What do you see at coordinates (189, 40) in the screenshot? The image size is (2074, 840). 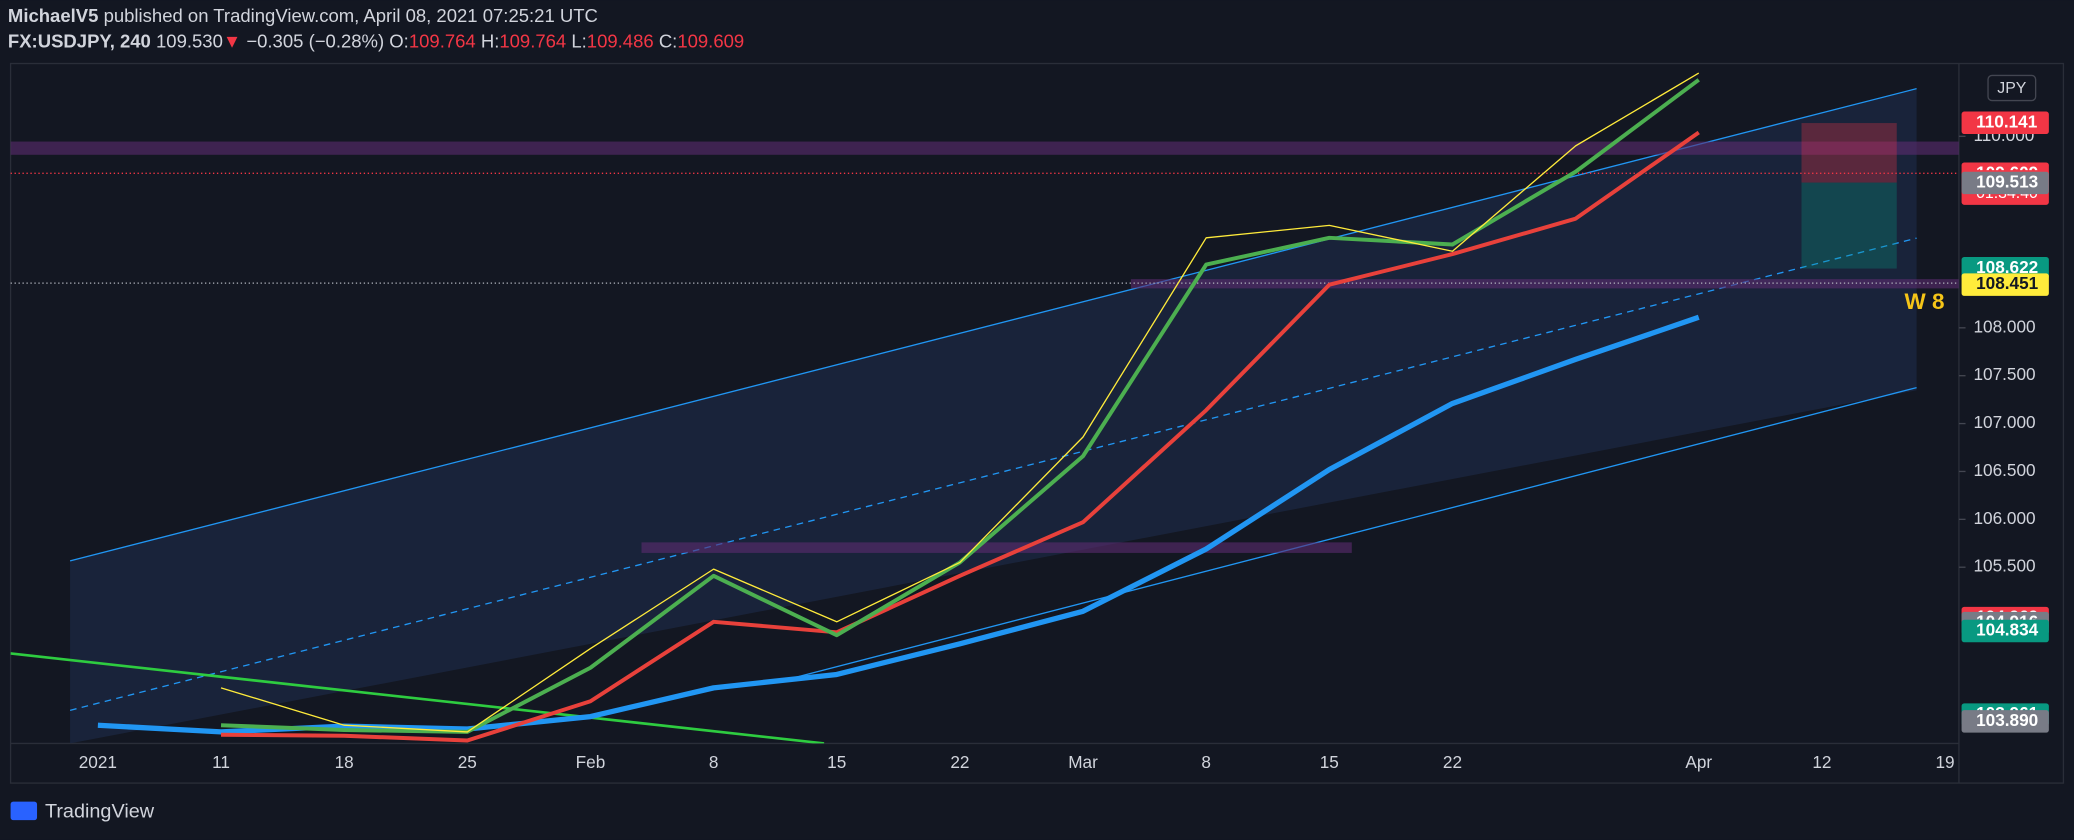 I see `last: 109.530` at bounding box center [189, 40].